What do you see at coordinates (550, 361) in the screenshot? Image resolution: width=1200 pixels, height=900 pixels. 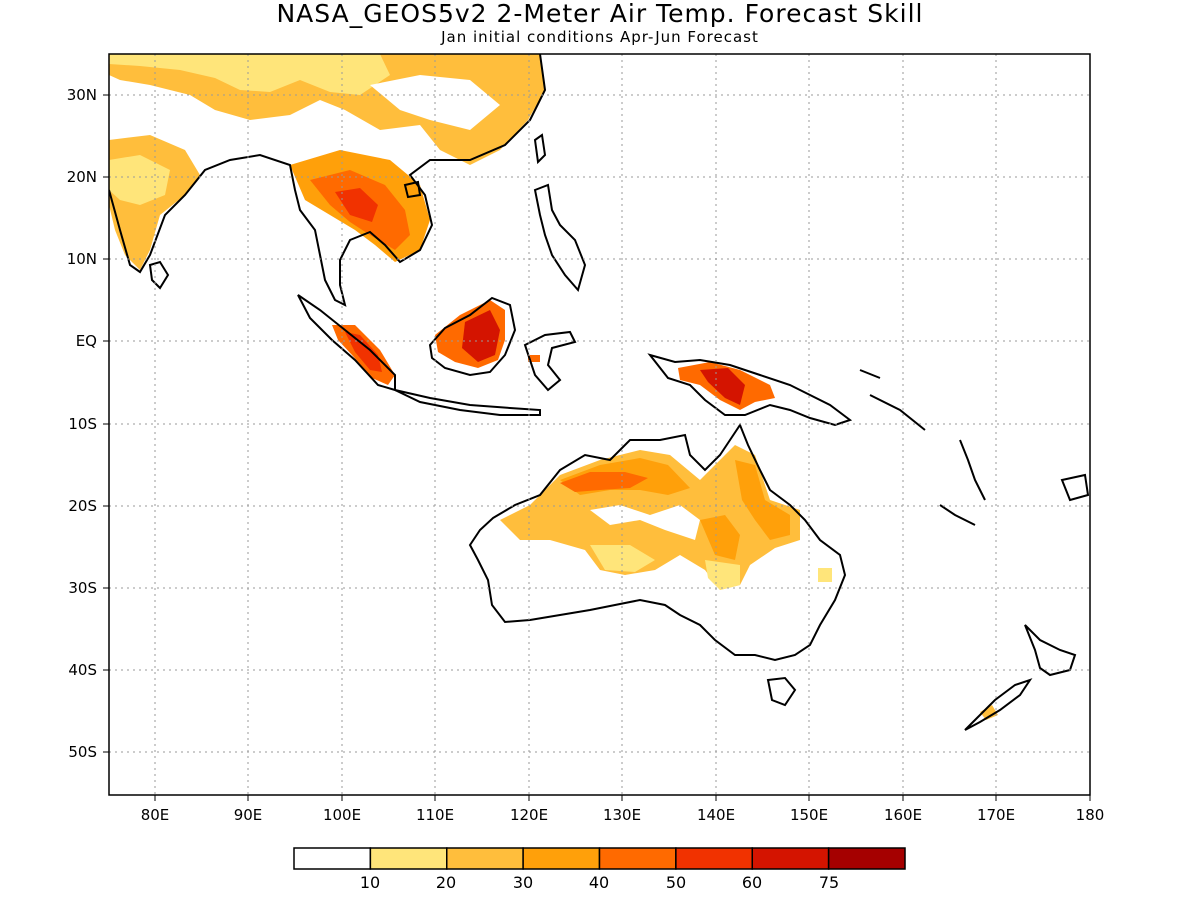 I see `coast-sulawesi` at bounding box center [550, 361].